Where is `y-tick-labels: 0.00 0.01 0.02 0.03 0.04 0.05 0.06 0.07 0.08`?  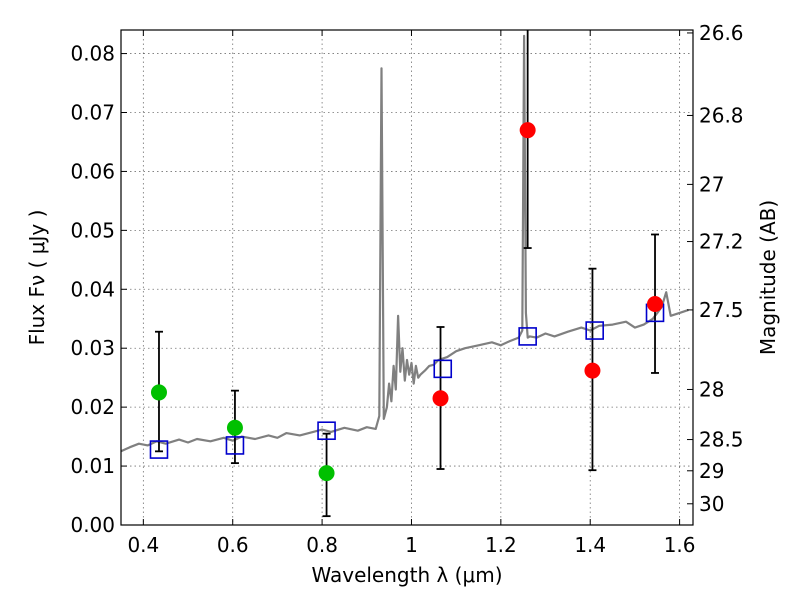 y-tick-labels: 0.00 0.01 0.02 0.03 0.04 0.05 0.06 0.07 0.08 is located at coordinates (92, 289).